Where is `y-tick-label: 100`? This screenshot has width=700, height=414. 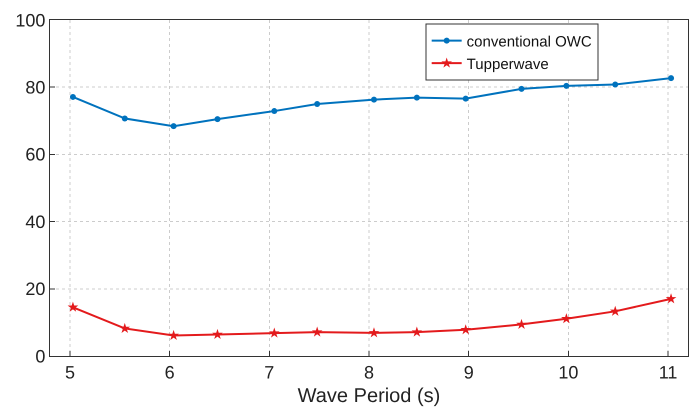
y-tick-label: 100 is located at coordinates (30, 20).